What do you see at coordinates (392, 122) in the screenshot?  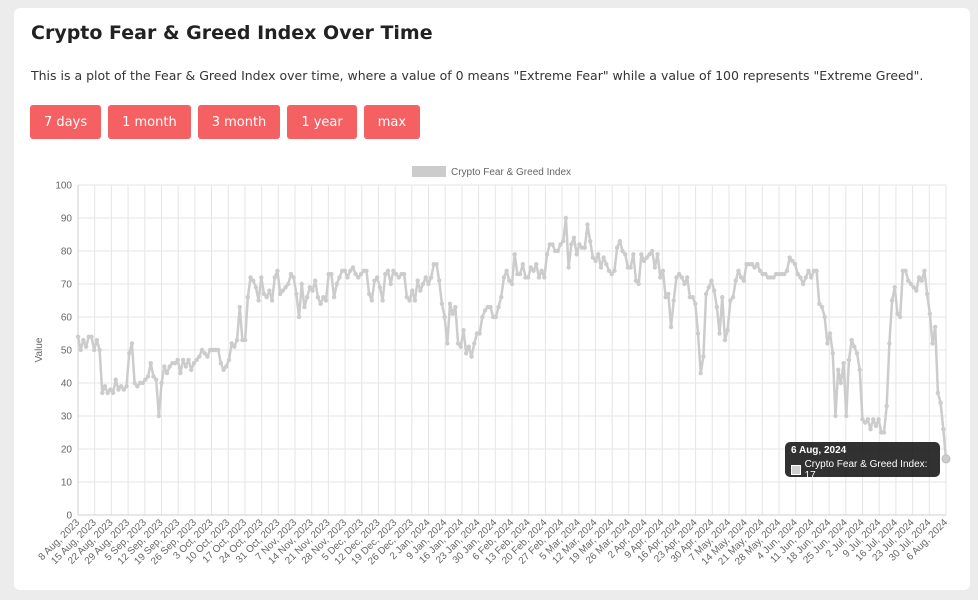 I see `range-max-button: max` at bounding box center [392, 122].